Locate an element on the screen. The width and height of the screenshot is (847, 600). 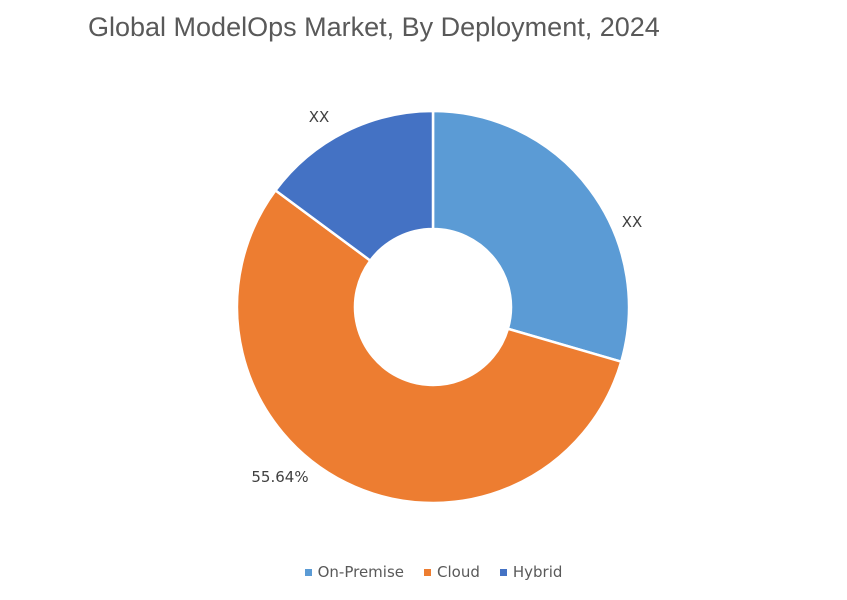
slice-hybrid is located at coordinates (354, 186).